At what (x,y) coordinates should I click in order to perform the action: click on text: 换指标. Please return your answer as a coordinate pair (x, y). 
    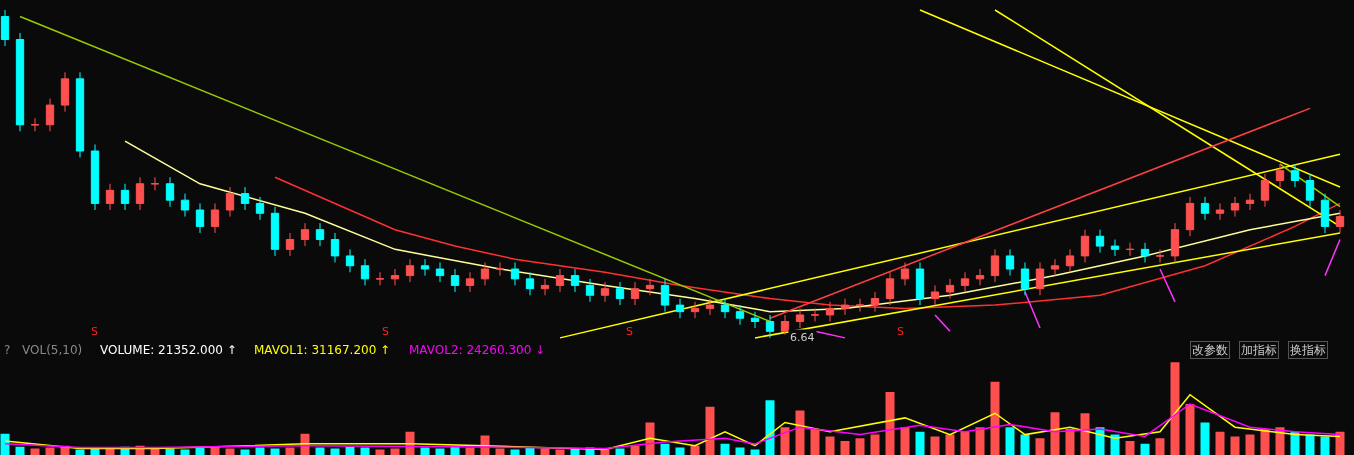
    Looking at the image, I should click on (1308, 350).